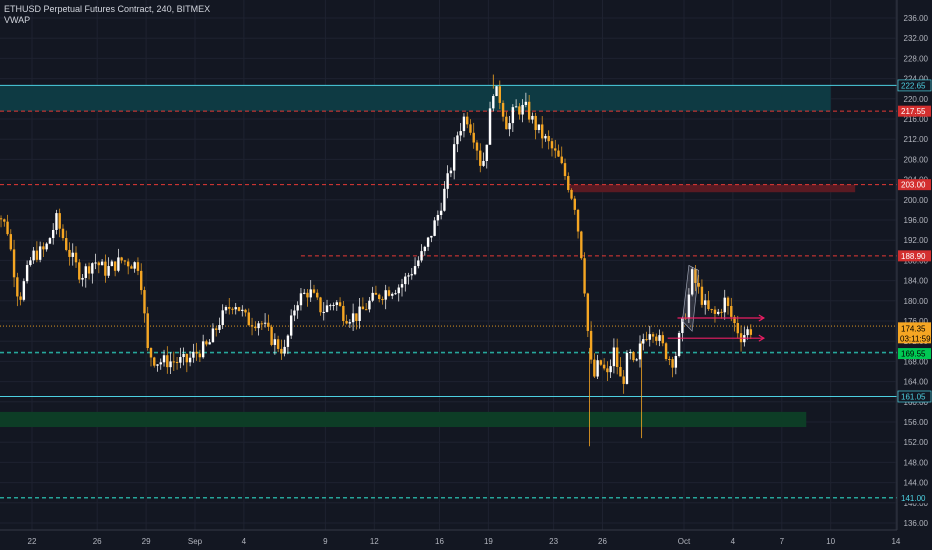 The width and height of the screenshot is (932, 550). What do you see at coordinates (916, 38) in the screenshot?
I see `price-tick-label: 232.00` at bounding box center [916, 38].